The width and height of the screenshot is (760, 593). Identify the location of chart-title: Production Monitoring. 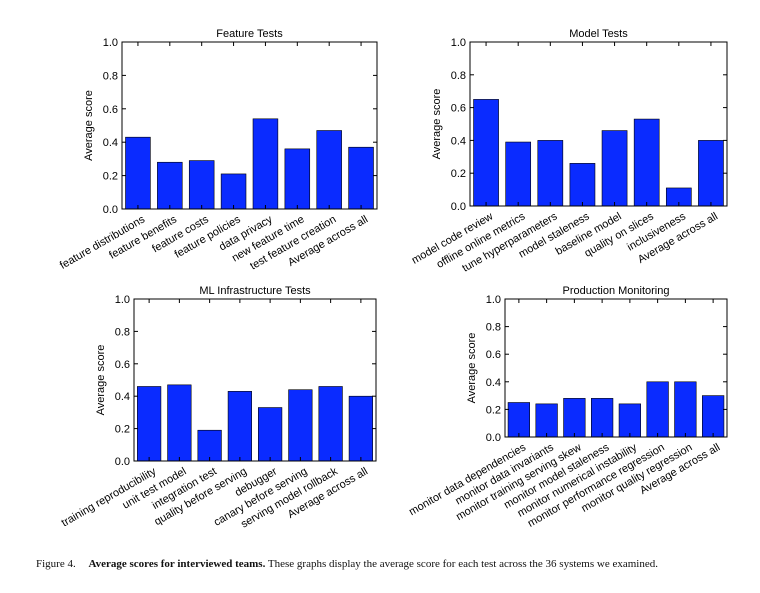
(615, 291).